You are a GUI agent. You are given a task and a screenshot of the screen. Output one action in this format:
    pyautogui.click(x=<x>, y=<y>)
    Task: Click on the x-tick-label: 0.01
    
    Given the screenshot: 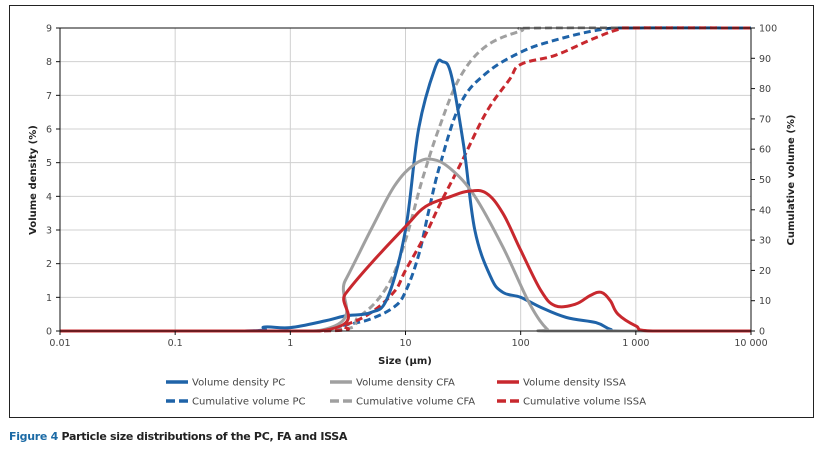 What is the action you would take?
    pyautogui.click(x=59, y=343)
    